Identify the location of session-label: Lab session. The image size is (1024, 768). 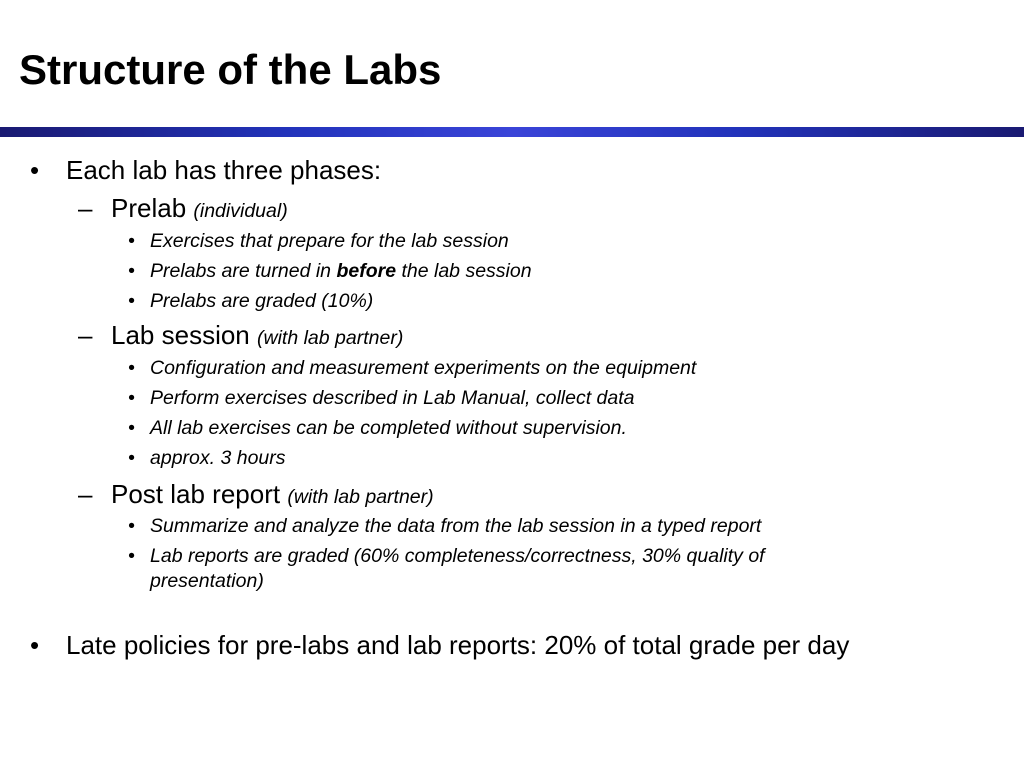
(180, 335).